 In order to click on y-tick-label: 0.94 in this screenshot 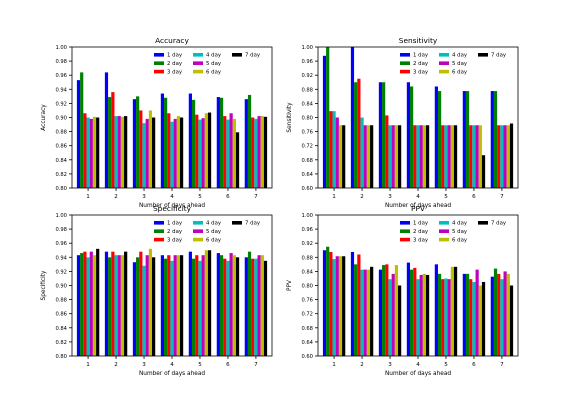, I will do `click(61, 258)`.